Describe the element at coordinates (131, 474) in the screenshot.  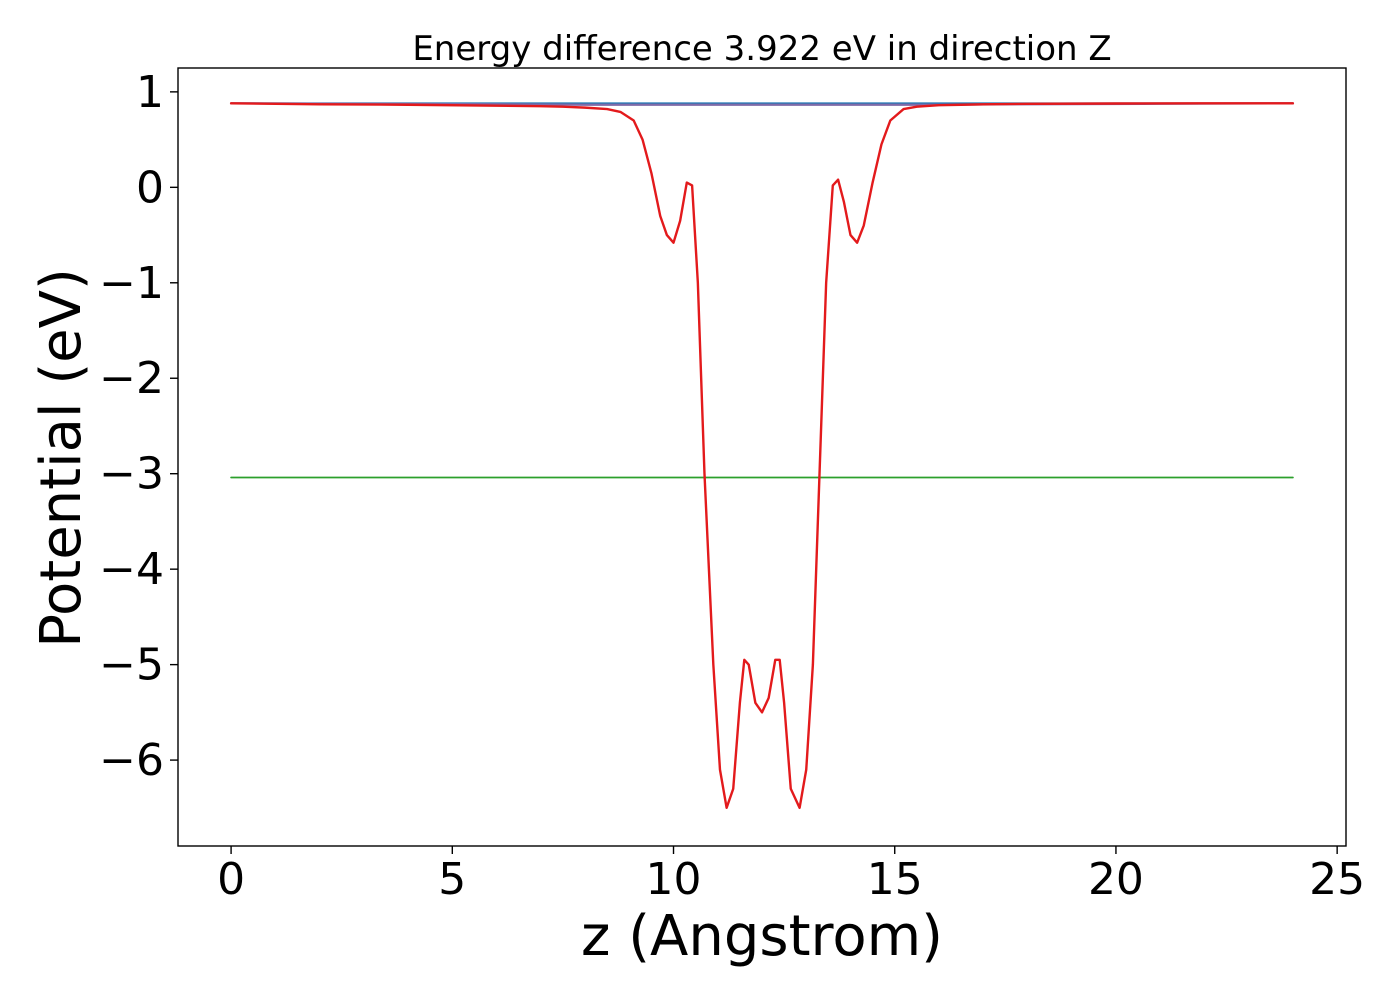
I see `y-tick-label: −3` at that location.